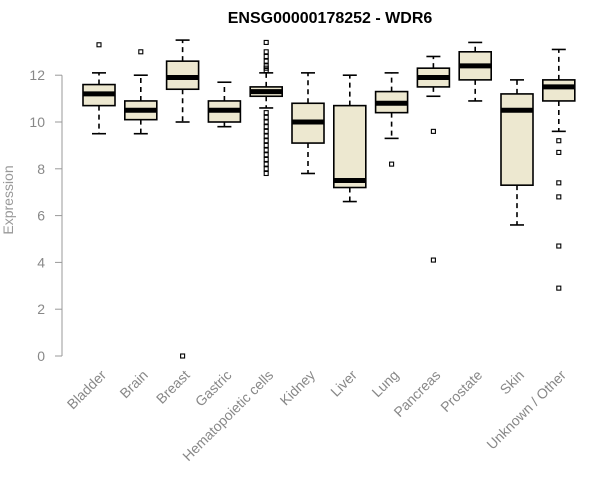 The image size is (600, 500). Describe the element at coordinates (526, 410) in the screenshot. I see `x-tick-label: Unknown / Other` at that location.